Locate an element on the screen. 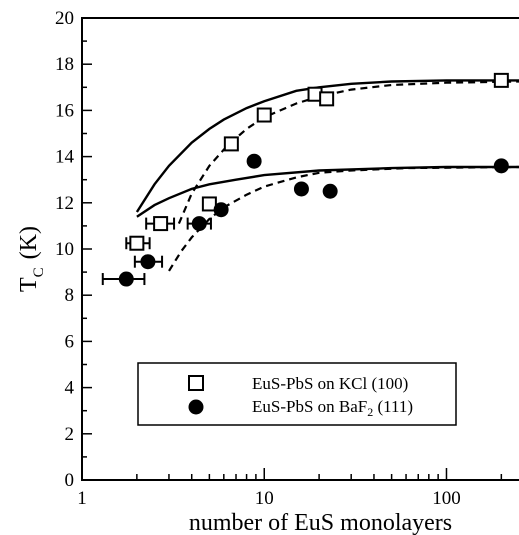 Image resolution: width=519 pixels, height=535 pixels. legend-marker-square is located at coordinates (196, 383).